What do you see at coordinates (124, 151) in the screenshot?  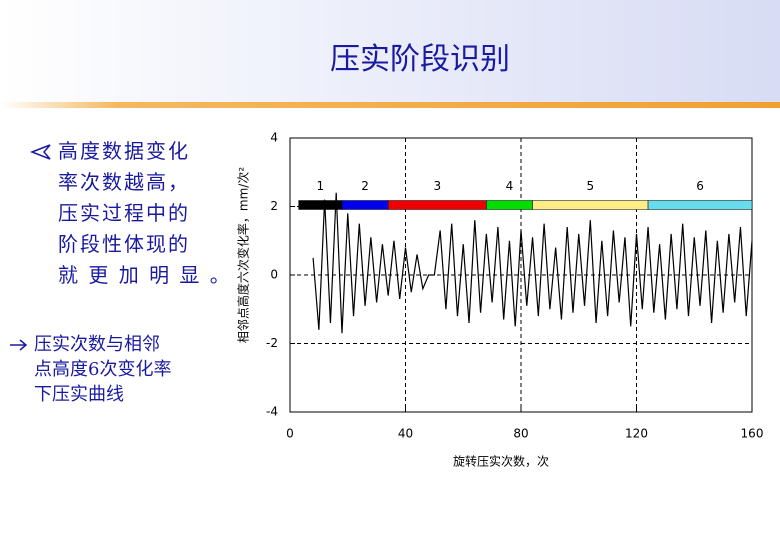 I see `bullet-line: 高度数据变化` at bounding box center [124, 151].